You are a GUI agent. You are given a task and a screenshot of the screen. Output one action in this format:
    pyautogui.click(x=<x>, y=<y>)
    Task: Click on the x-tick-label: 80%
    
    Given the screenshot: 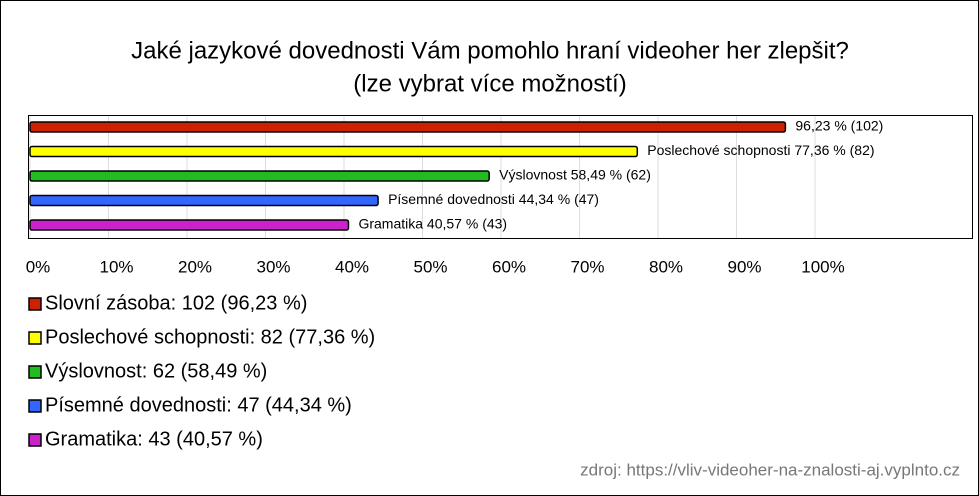 What is the action you would take?
    pyautogui.click(x=666, y=266)
    